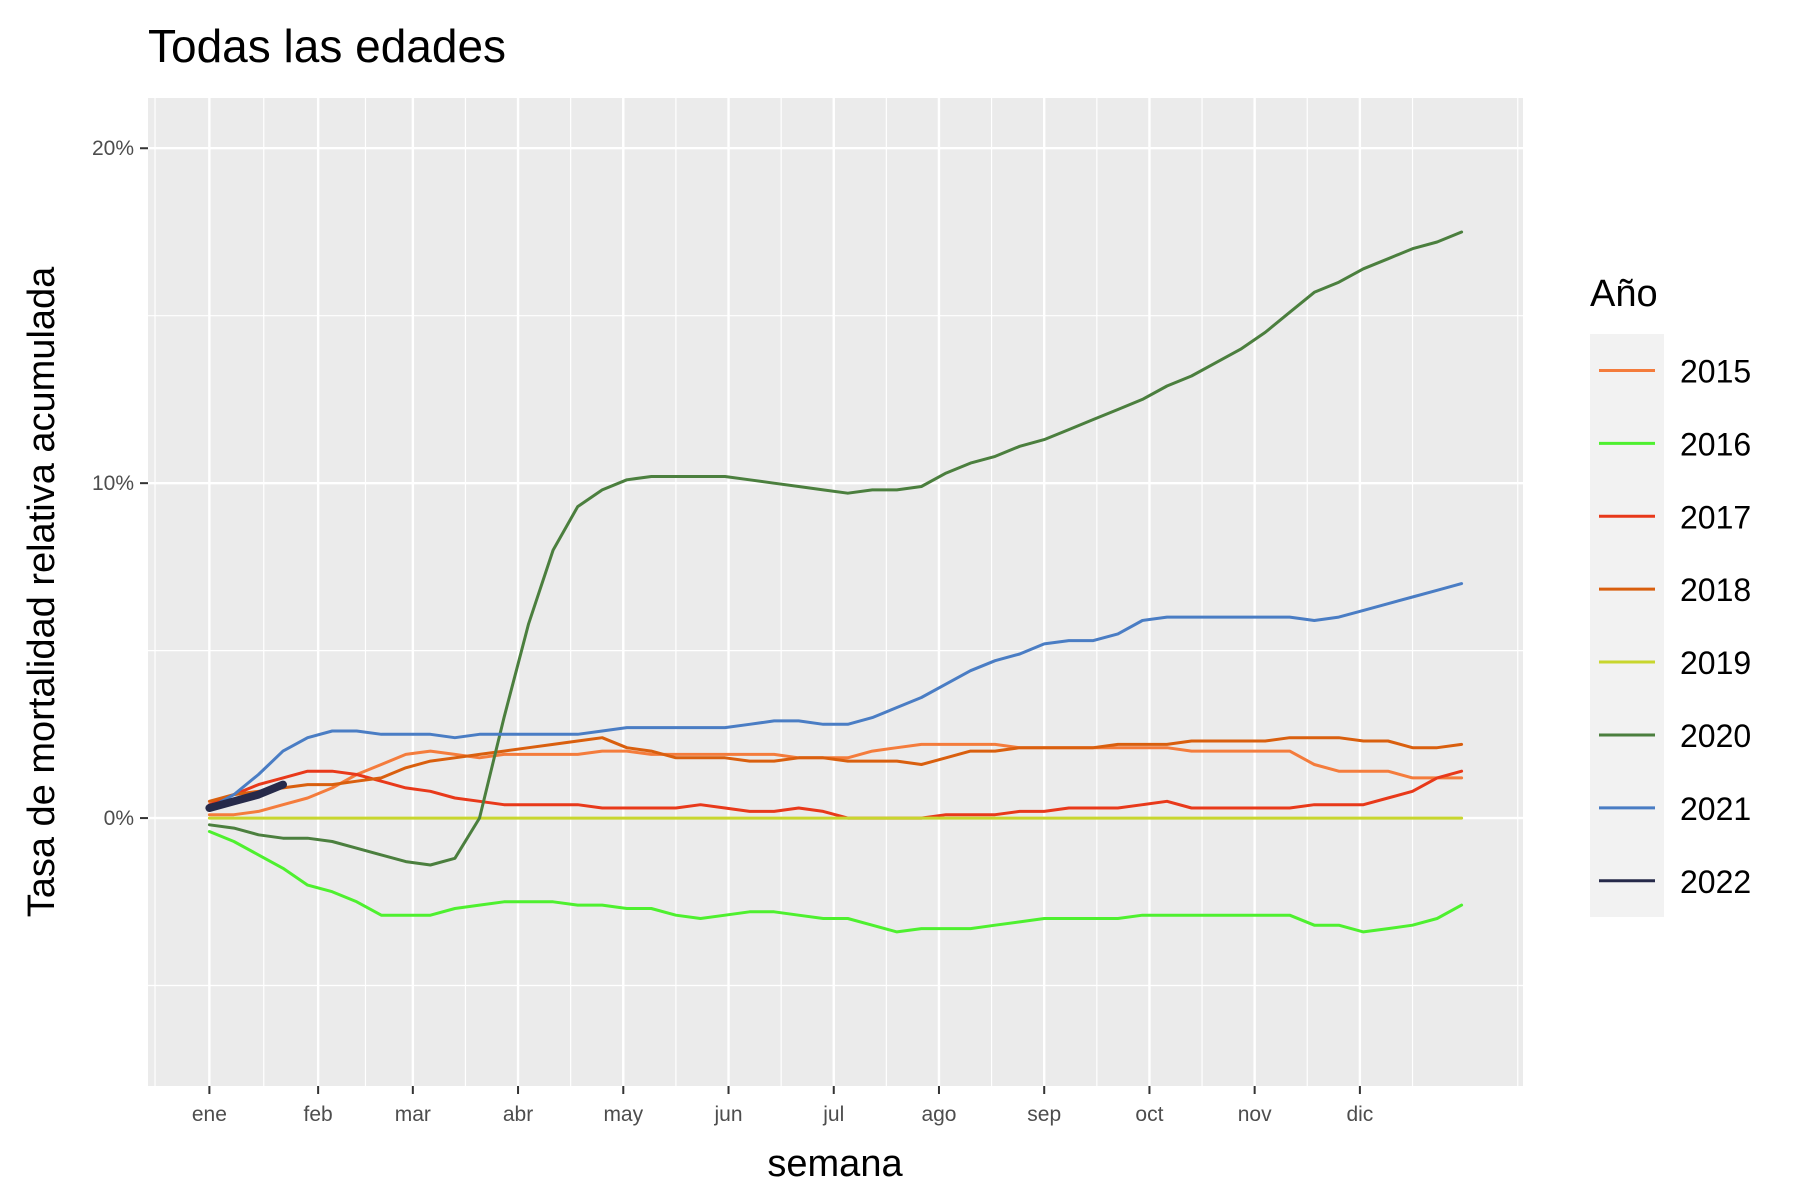 The image size is (1800, 1200). Describe the element at coordinates (119, 818) in the screenshot. I see `y-tick-label: 0%` at that location.